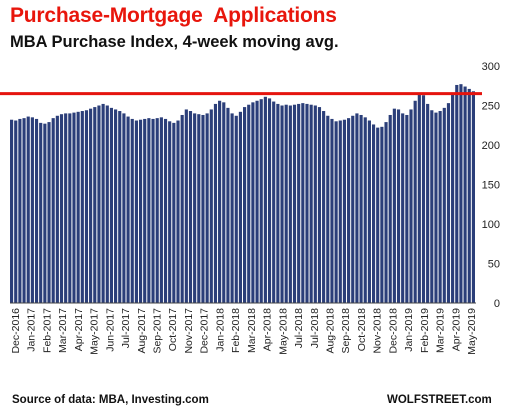  What do you see at coordinates (189, 331) in the screenshot?
I see `x-tick-label: Nov-2017` at bounding box center [189, 331].